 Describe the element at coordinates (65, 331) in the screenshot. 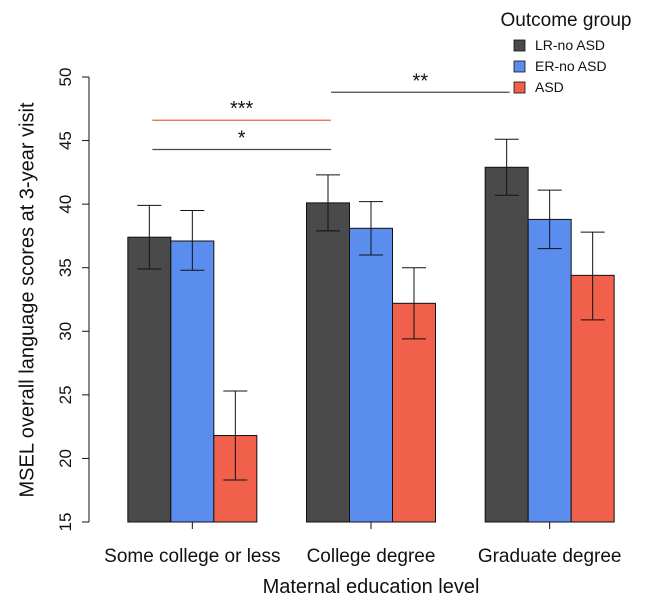

I see `y-tick-label: 30` at that location.